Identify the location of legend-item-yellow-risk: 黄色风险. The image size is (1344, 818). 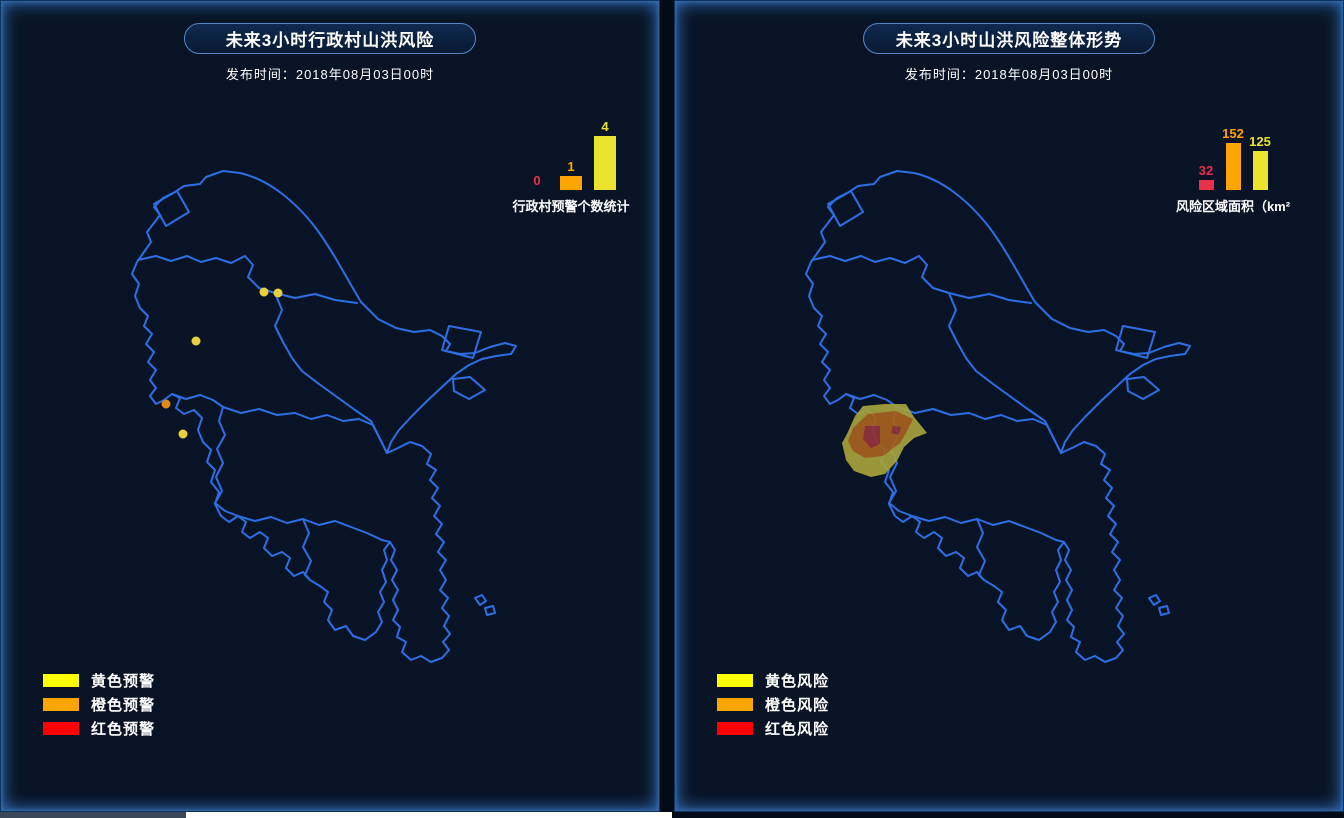
(773, 681).